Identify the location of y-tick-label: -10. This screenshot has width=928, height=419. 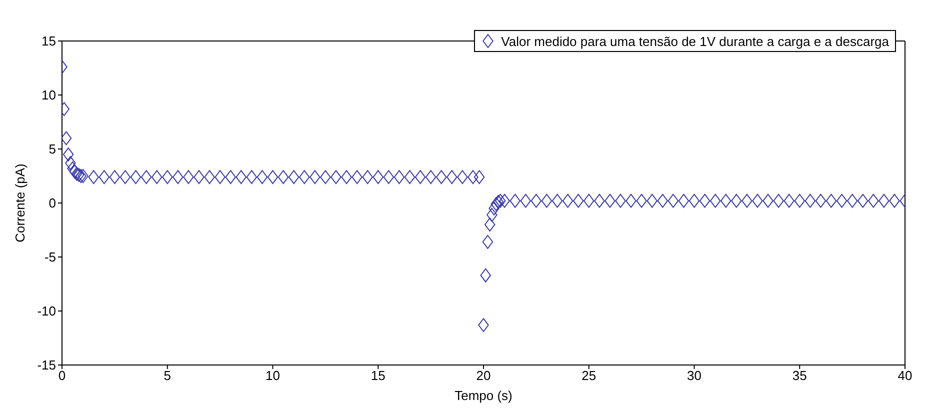
(46, 311).